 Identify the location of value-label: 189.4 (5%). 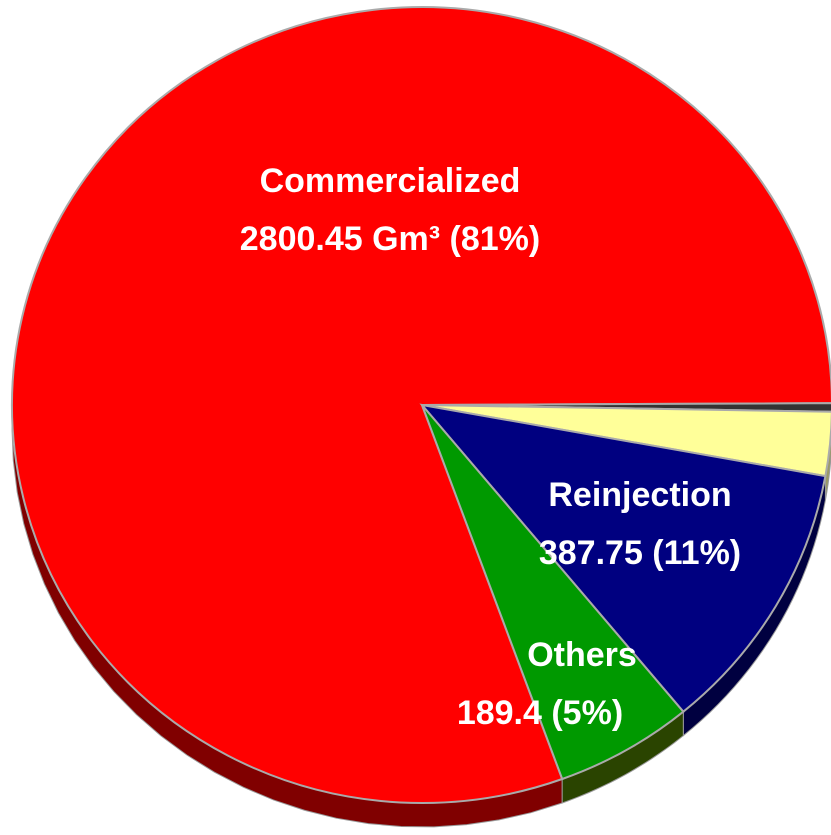
(540, 713).